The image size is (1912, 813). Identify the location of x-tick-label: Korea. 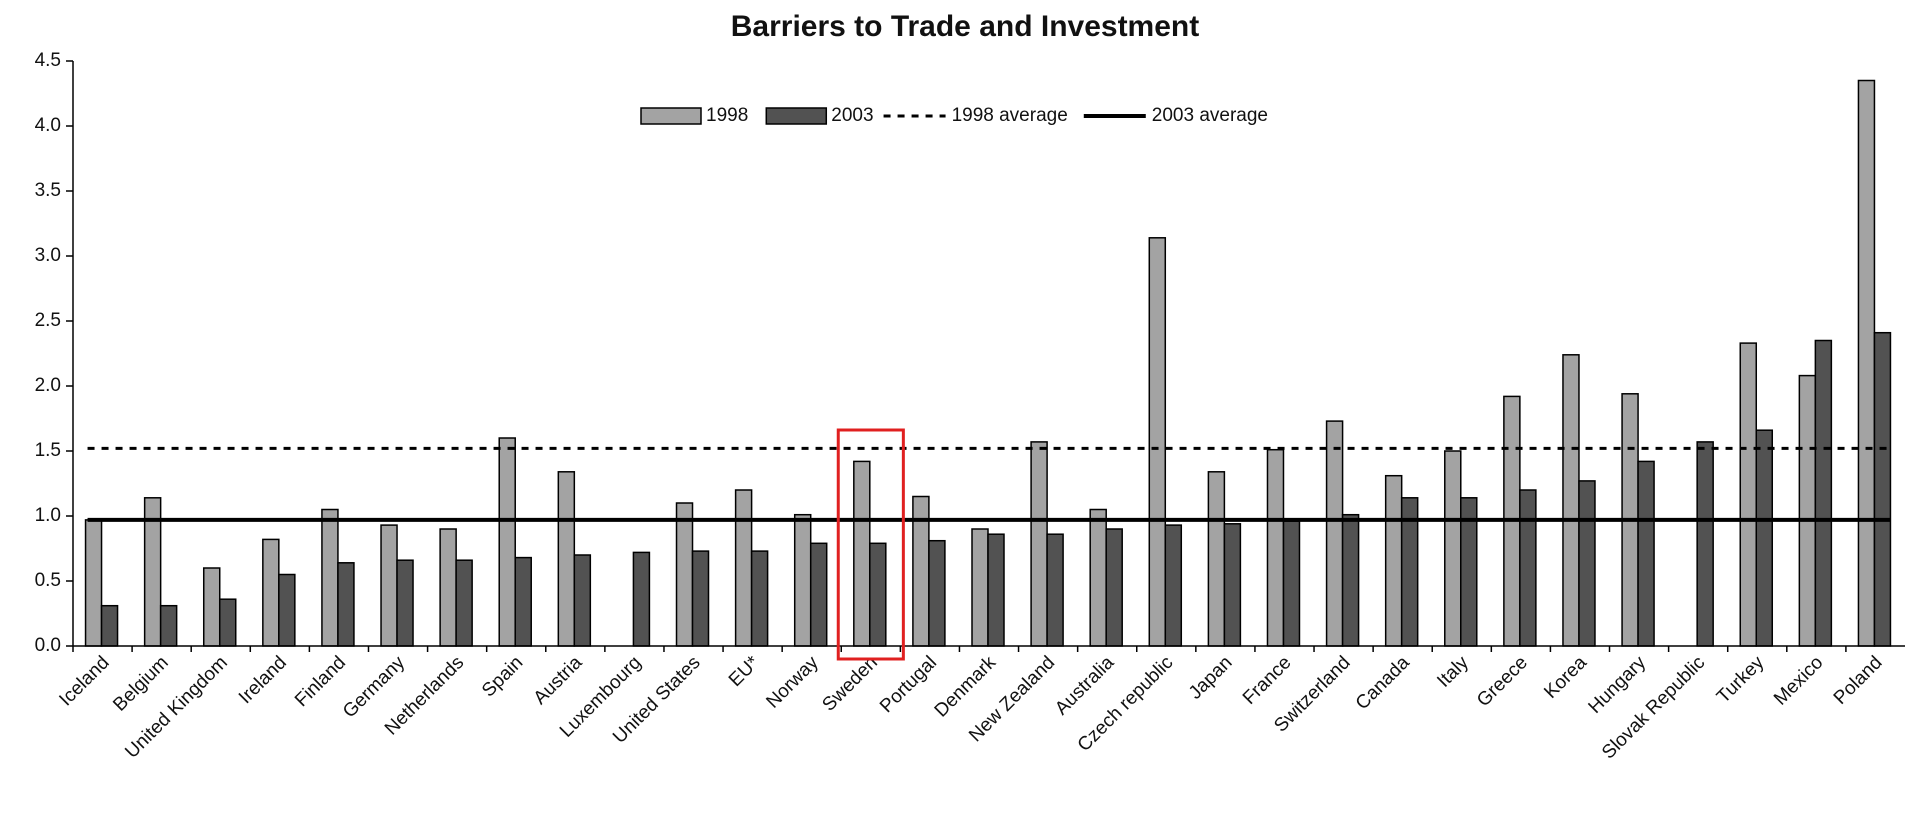
(1565, 677).